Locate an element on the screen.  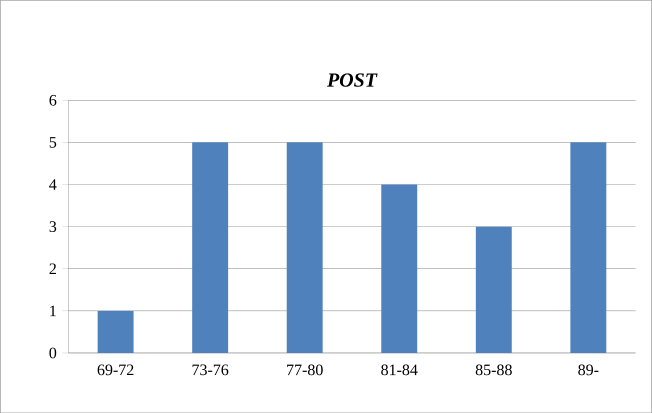
x-tick-label: 85-88 is located at coordinates (494, 370).